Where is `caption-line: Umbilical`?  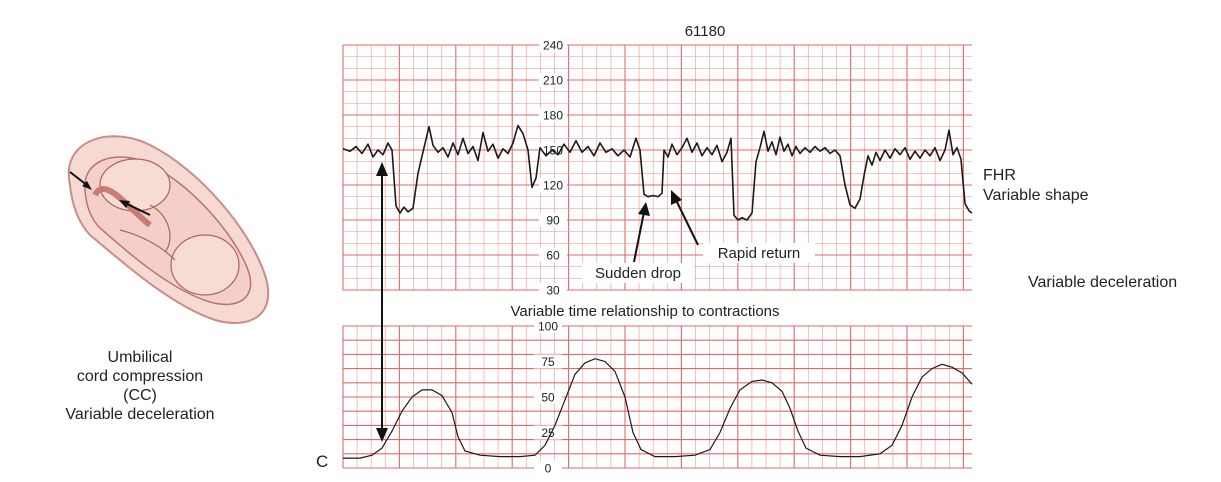
caption-line: Umbilical is located at coordinates (140, 357).